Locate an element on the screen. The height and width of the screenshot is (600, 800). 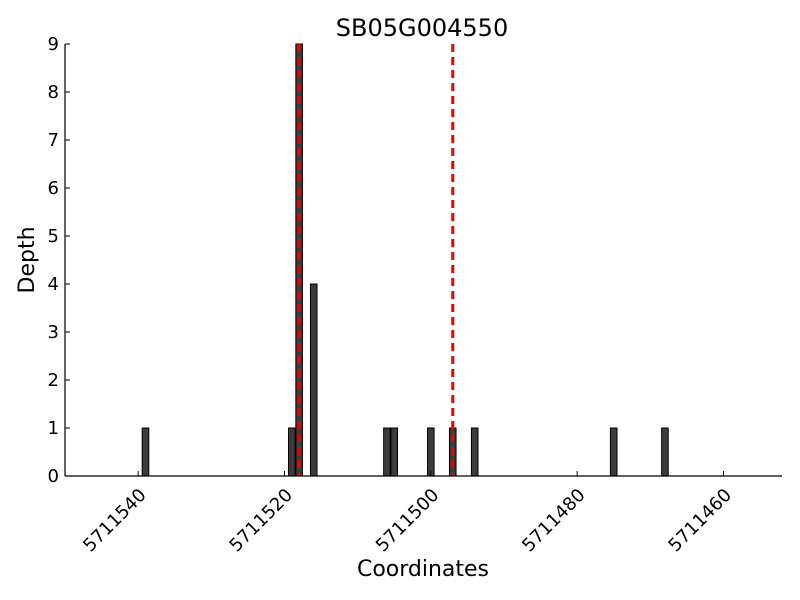
y-tick-label: 9 is located at coordinates (53, 44).